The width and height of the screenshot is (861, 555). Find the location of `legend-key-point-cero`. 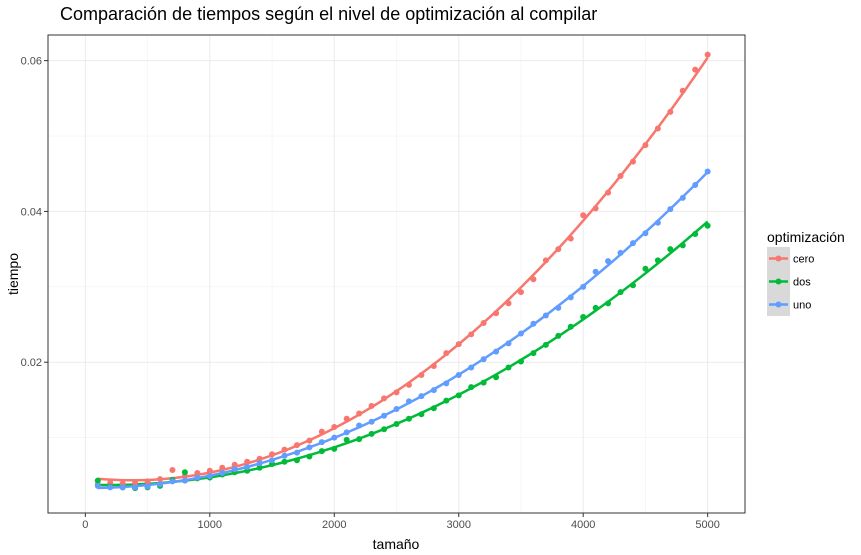

legend-key-point-cero is located at coordinates (778, 258).